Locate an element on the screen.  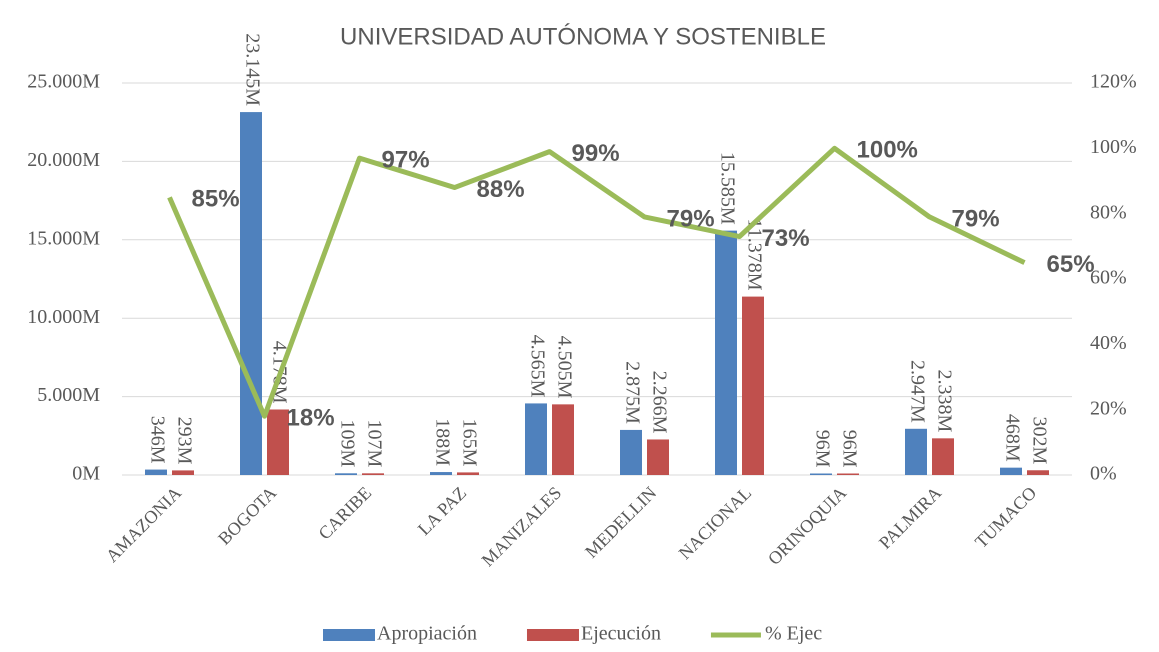
line-value-label: 100% is located at coordinates (887, 150).